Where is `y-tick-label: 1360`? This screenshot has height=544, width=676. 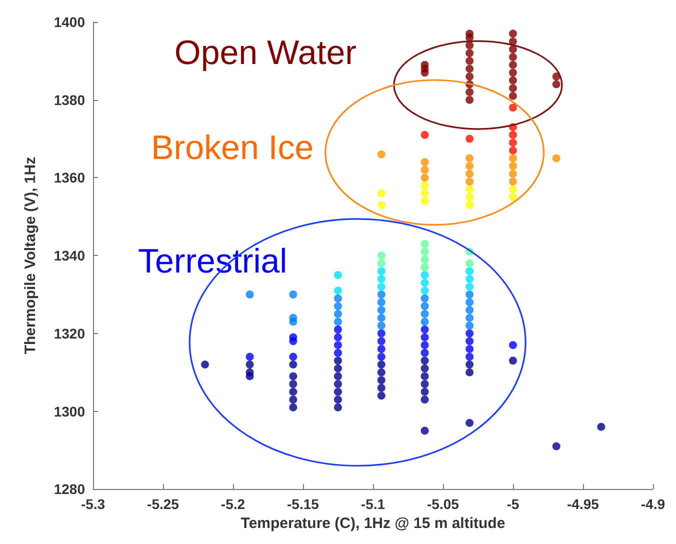
y-tick-label: 1360 is located at coordinates (70, 178).